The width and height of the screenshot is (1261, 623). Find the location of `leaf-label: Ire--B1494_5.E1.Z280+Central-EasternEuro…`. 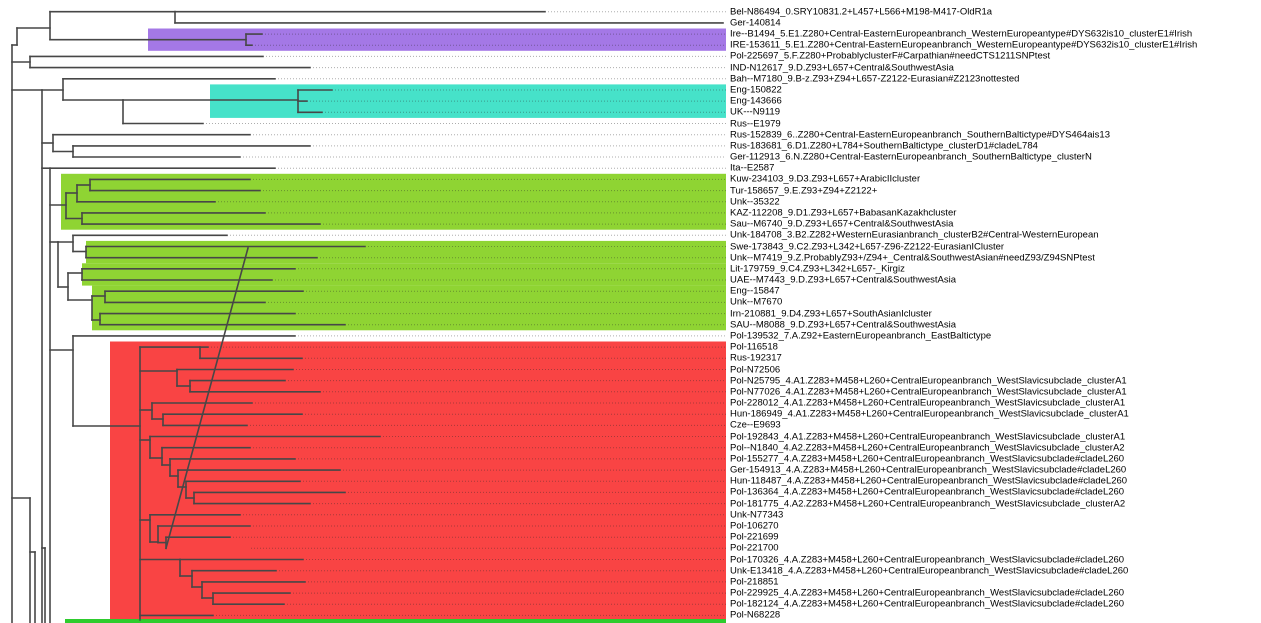

leaf-label: Ire--B1494_5.E1.Z280+Central-EasternEuro… is located at coordinates (961, 34).